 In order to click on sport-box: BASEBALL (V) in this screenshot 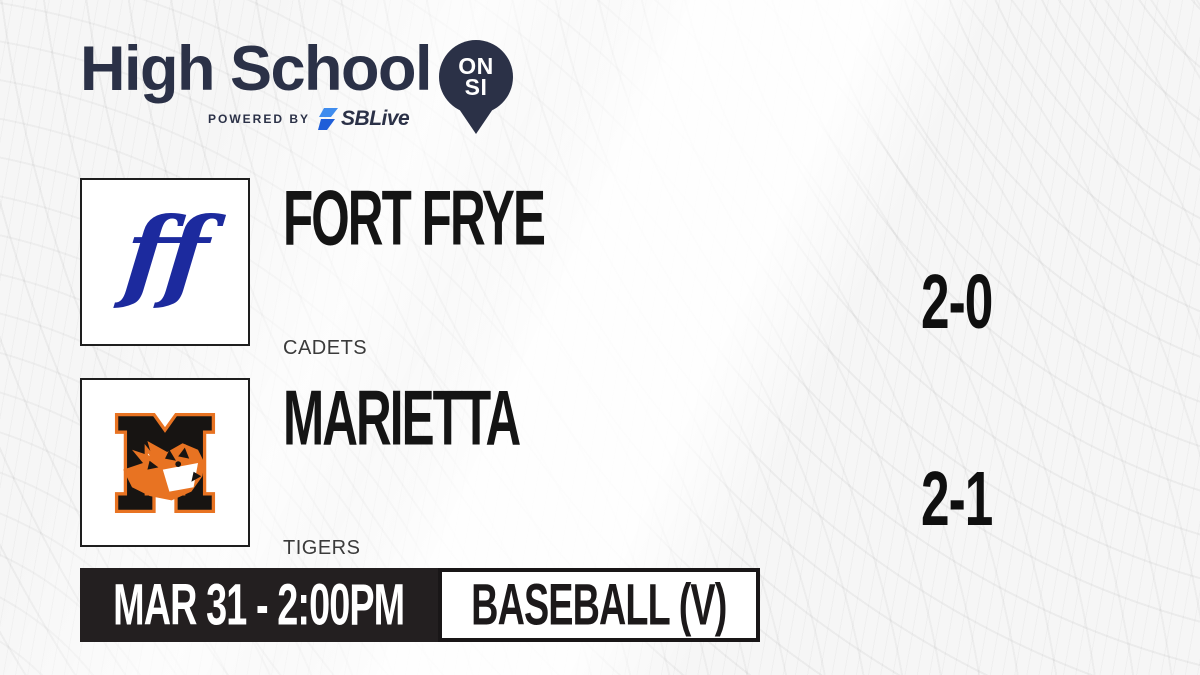, I will do `click(599, 605)`.